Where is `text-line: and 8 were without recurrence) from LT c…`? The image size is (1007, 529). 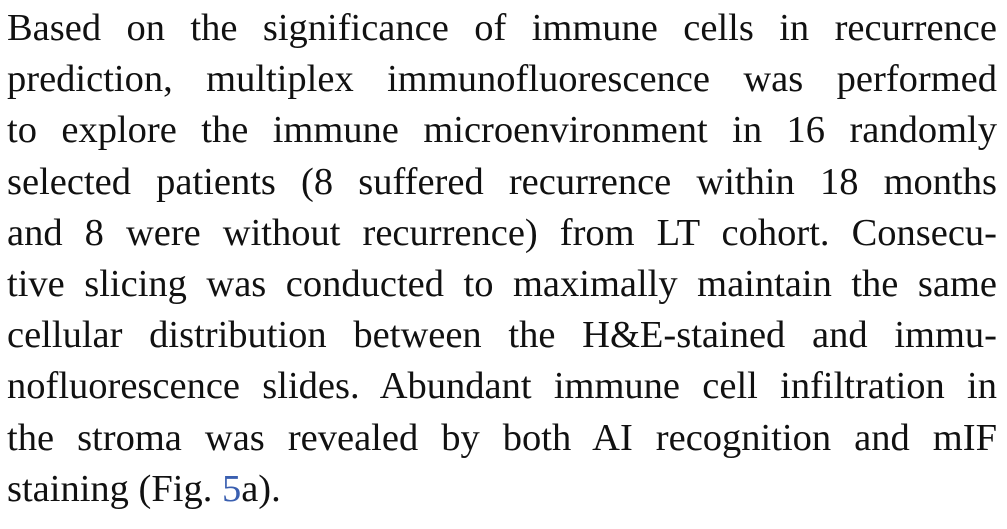 text-line: and 8 were without recurrence) from LT c… is located at coordinates (502, 232).